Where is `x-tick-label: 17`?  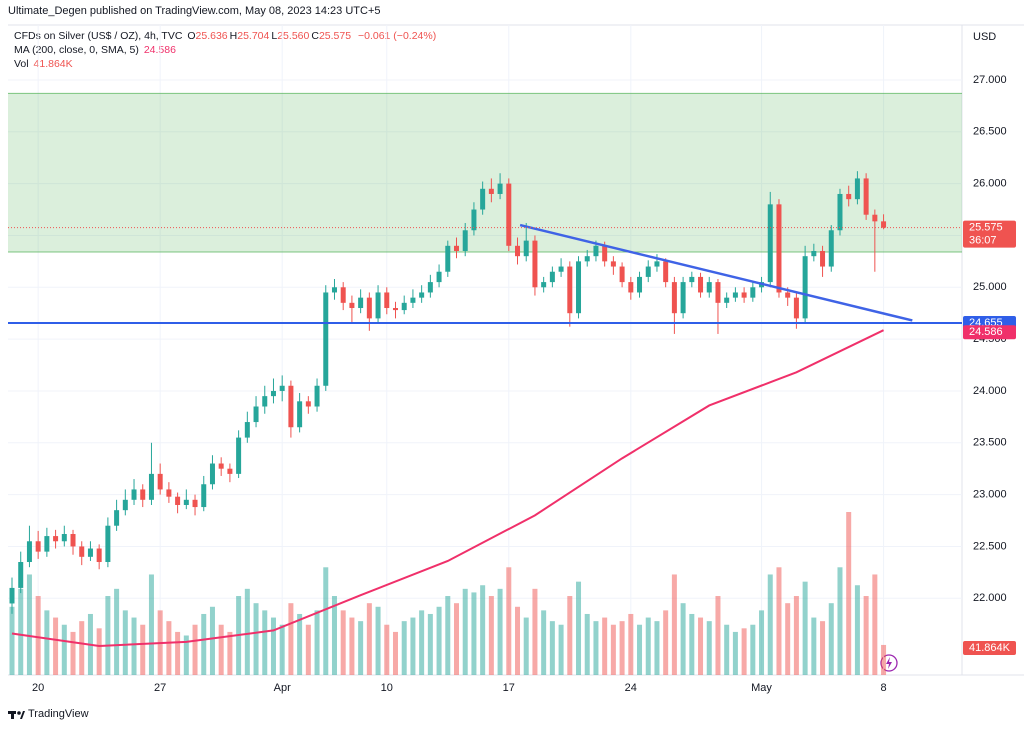
x-tick-label: 17 is located at coordinates (509, 688).